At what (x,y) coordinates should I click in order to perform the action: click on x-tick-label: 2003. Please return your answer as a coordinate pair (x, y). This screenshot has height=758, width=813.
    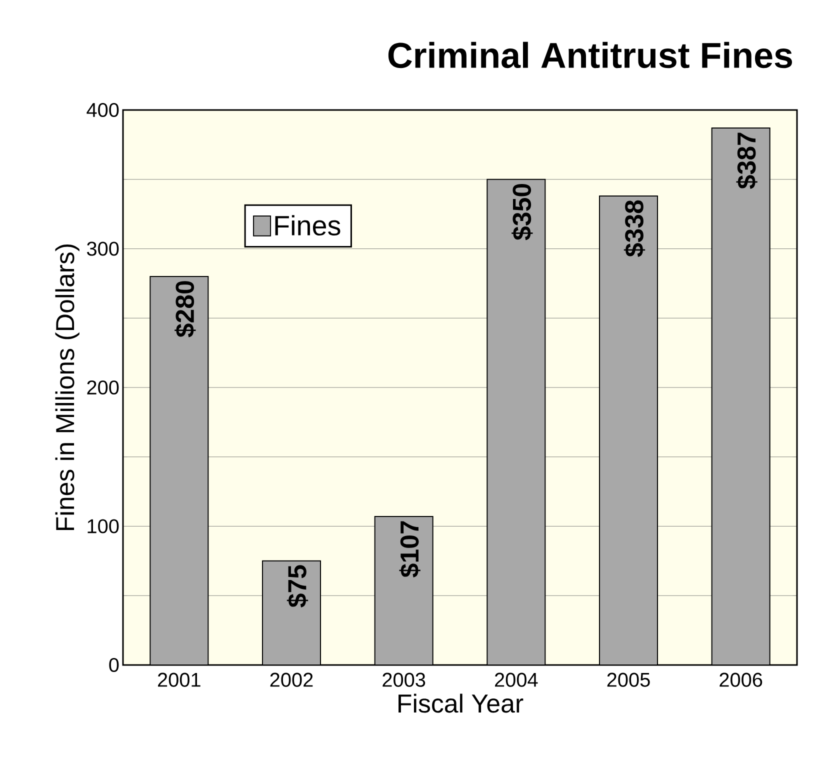
    Looking at the image, I should click on (404, 679).